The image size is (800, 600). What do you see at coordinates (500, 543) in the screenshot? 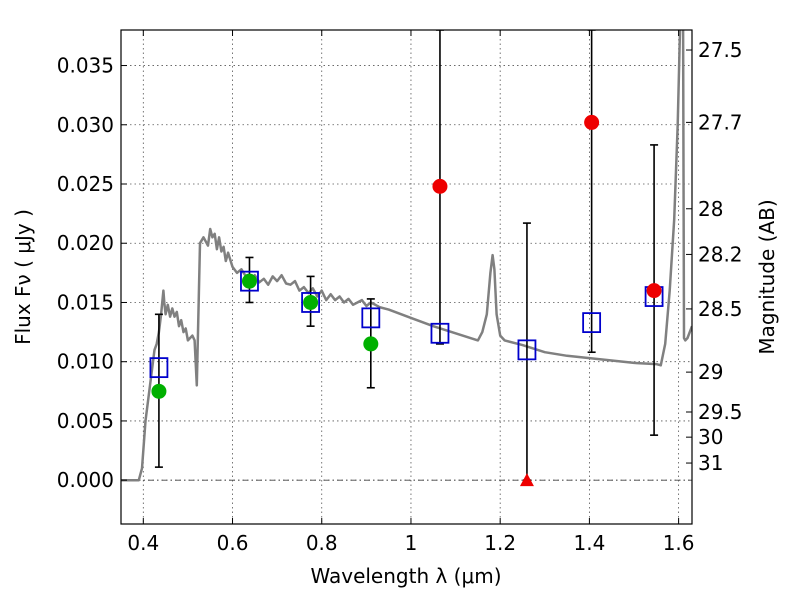
I see `x-tick-label: 1.2` at bounding box center [500, 543].